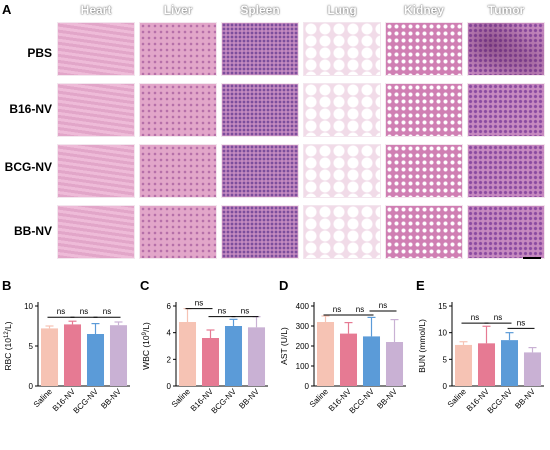 The width and height of the screenshot is (550, 450). I want to click on histology-tile-b16-nv-liver, so click(178, 110).